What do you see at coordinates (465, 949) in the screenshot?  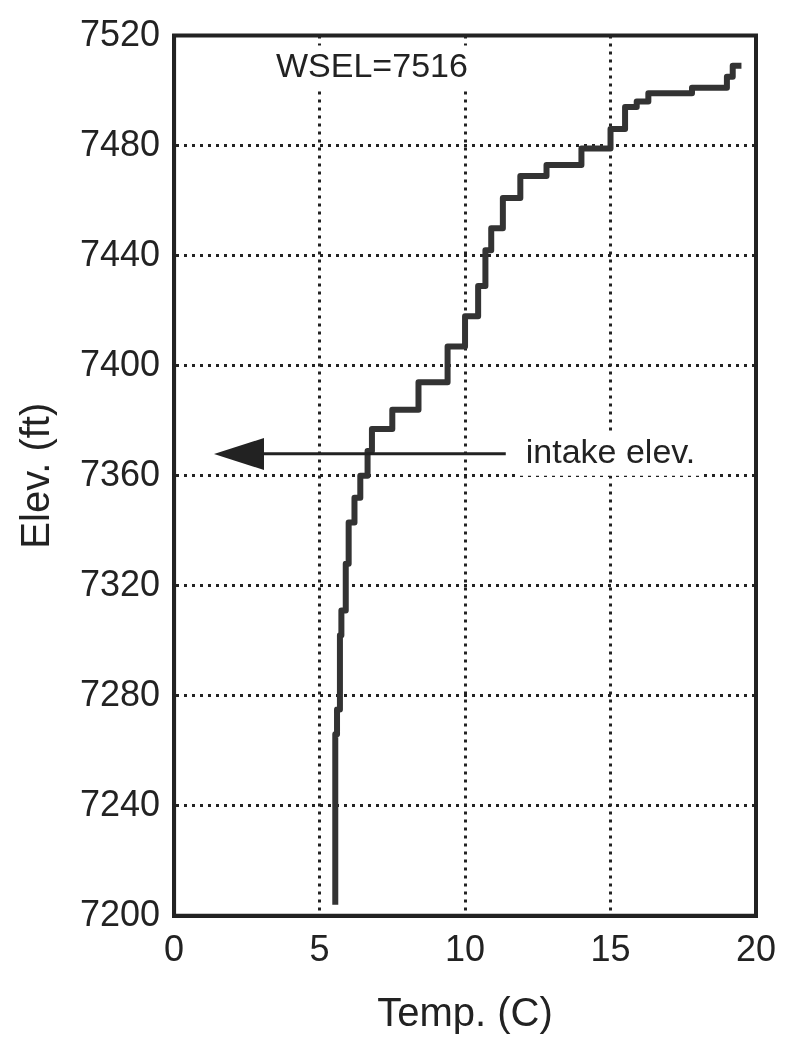 I see `x-tick-label: 10` at bounding box center [465, 949].